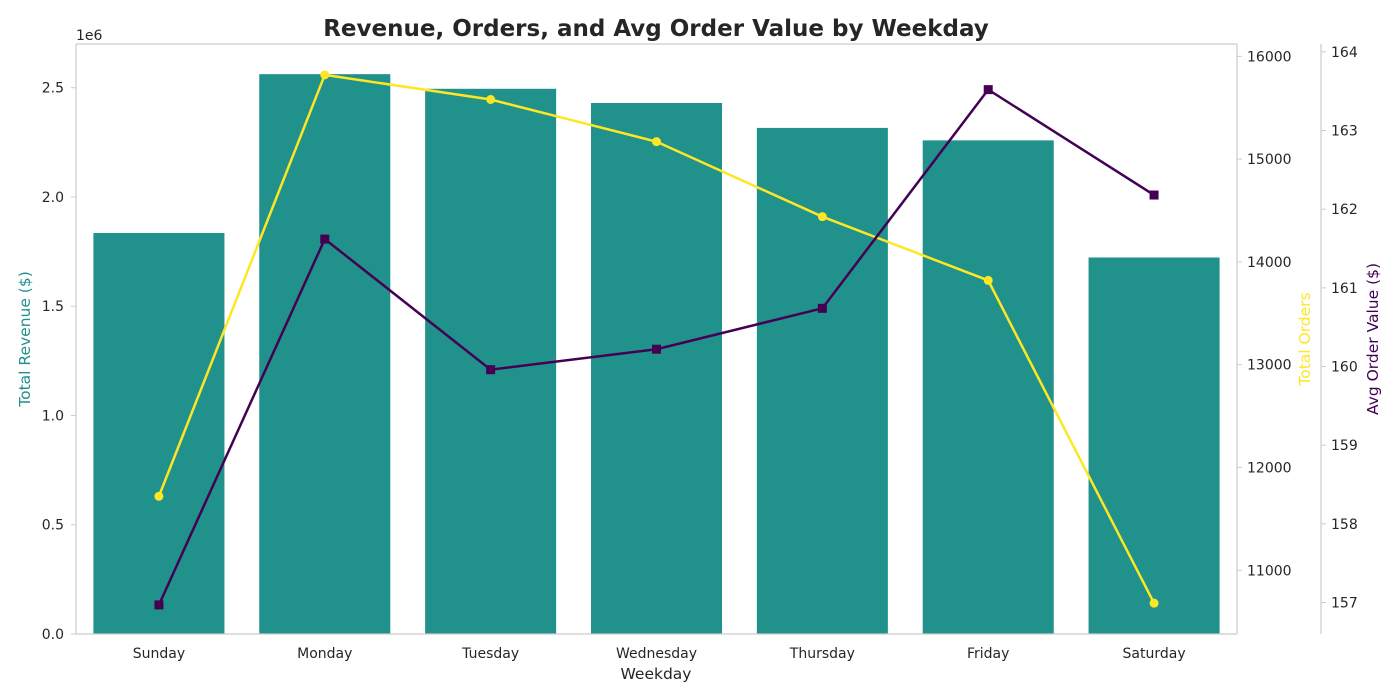 This screenshot has width=1400, height=700. What do you see at coordinates (53, 526) in the screenshot?
I see `left-tick-label: 0.5` at bounding box center [53, 526].